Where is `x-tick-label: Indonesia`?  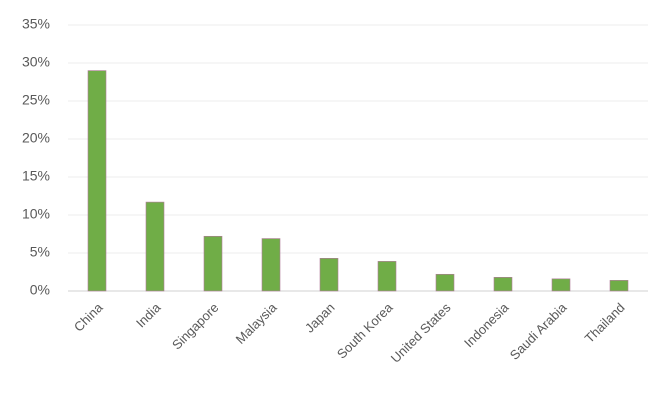 x-tick-label: Indonesia is located at coordinates (486, 324).